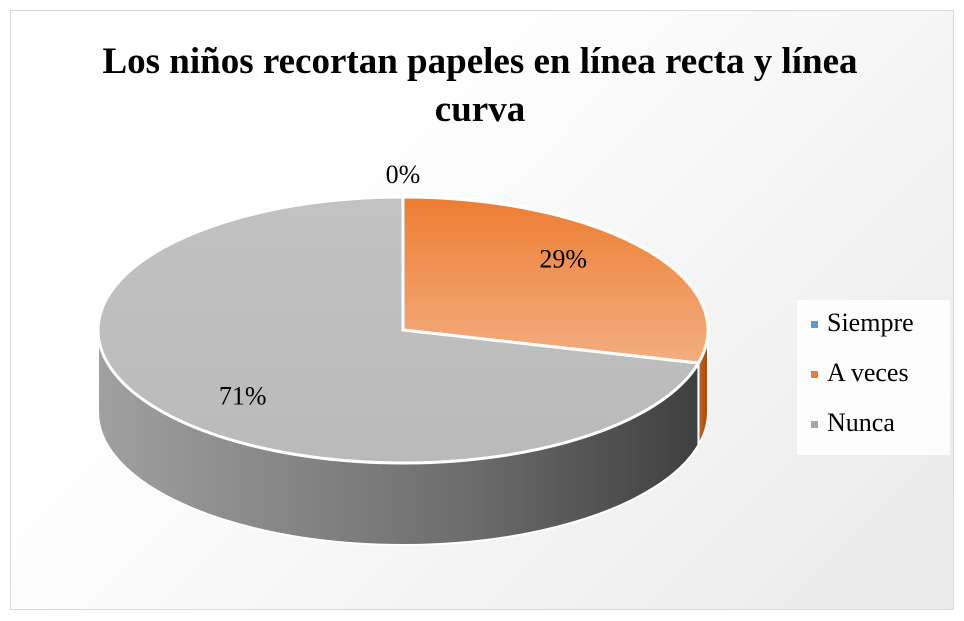 This screenshot has width=964, height=621. What do you see at coordinates (243, 395) in the screenshot?
I see `data-label: 71%` at bounding box center [243, 395].